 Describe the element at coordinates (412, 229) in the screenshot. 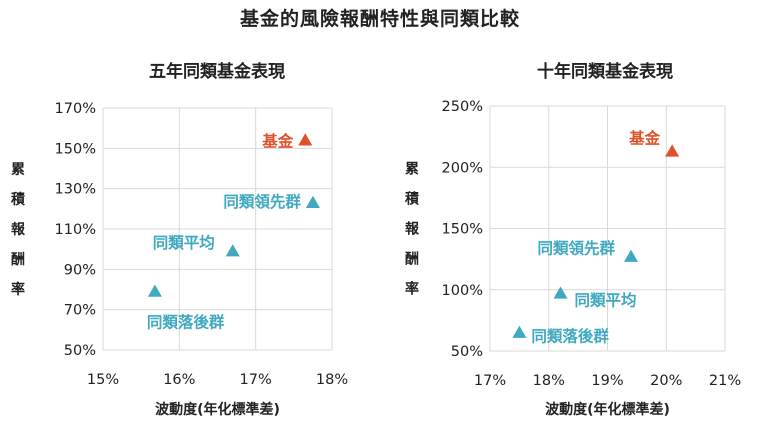

I see `chart2-y-axis-label-char: 報` at that location.